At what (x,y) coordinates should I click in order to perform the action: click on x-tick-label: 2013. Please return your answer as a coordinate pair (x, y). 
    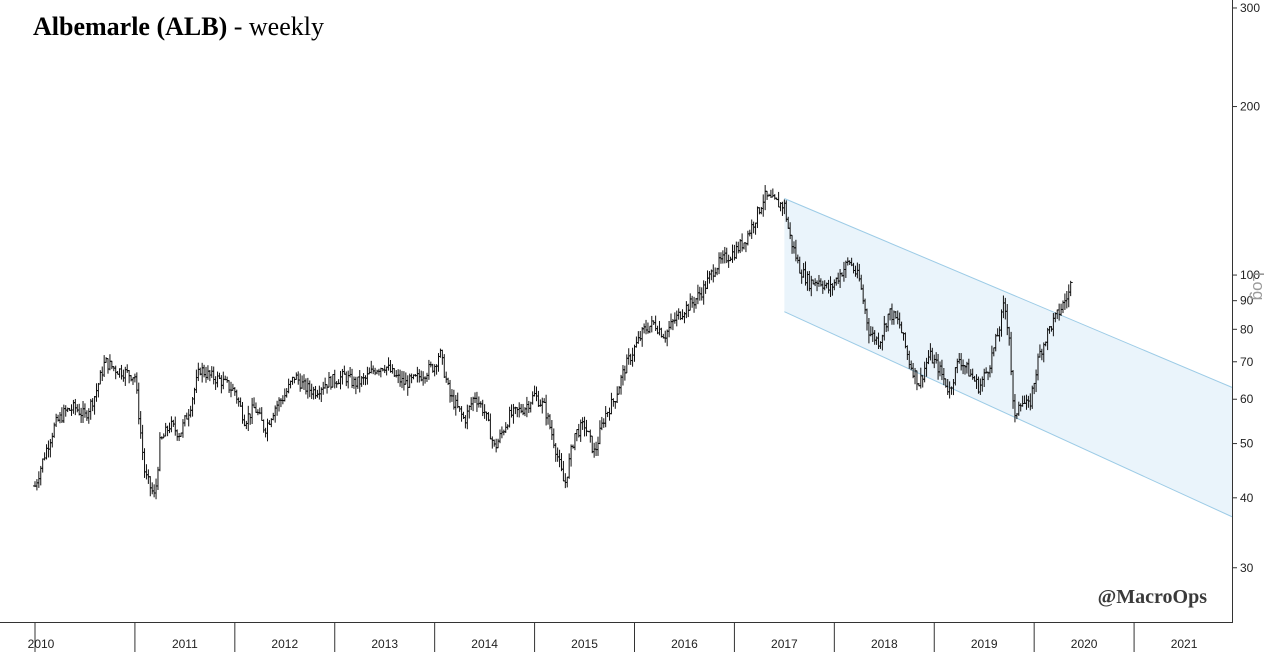
    Looking at the image, I should click on (384, 644).